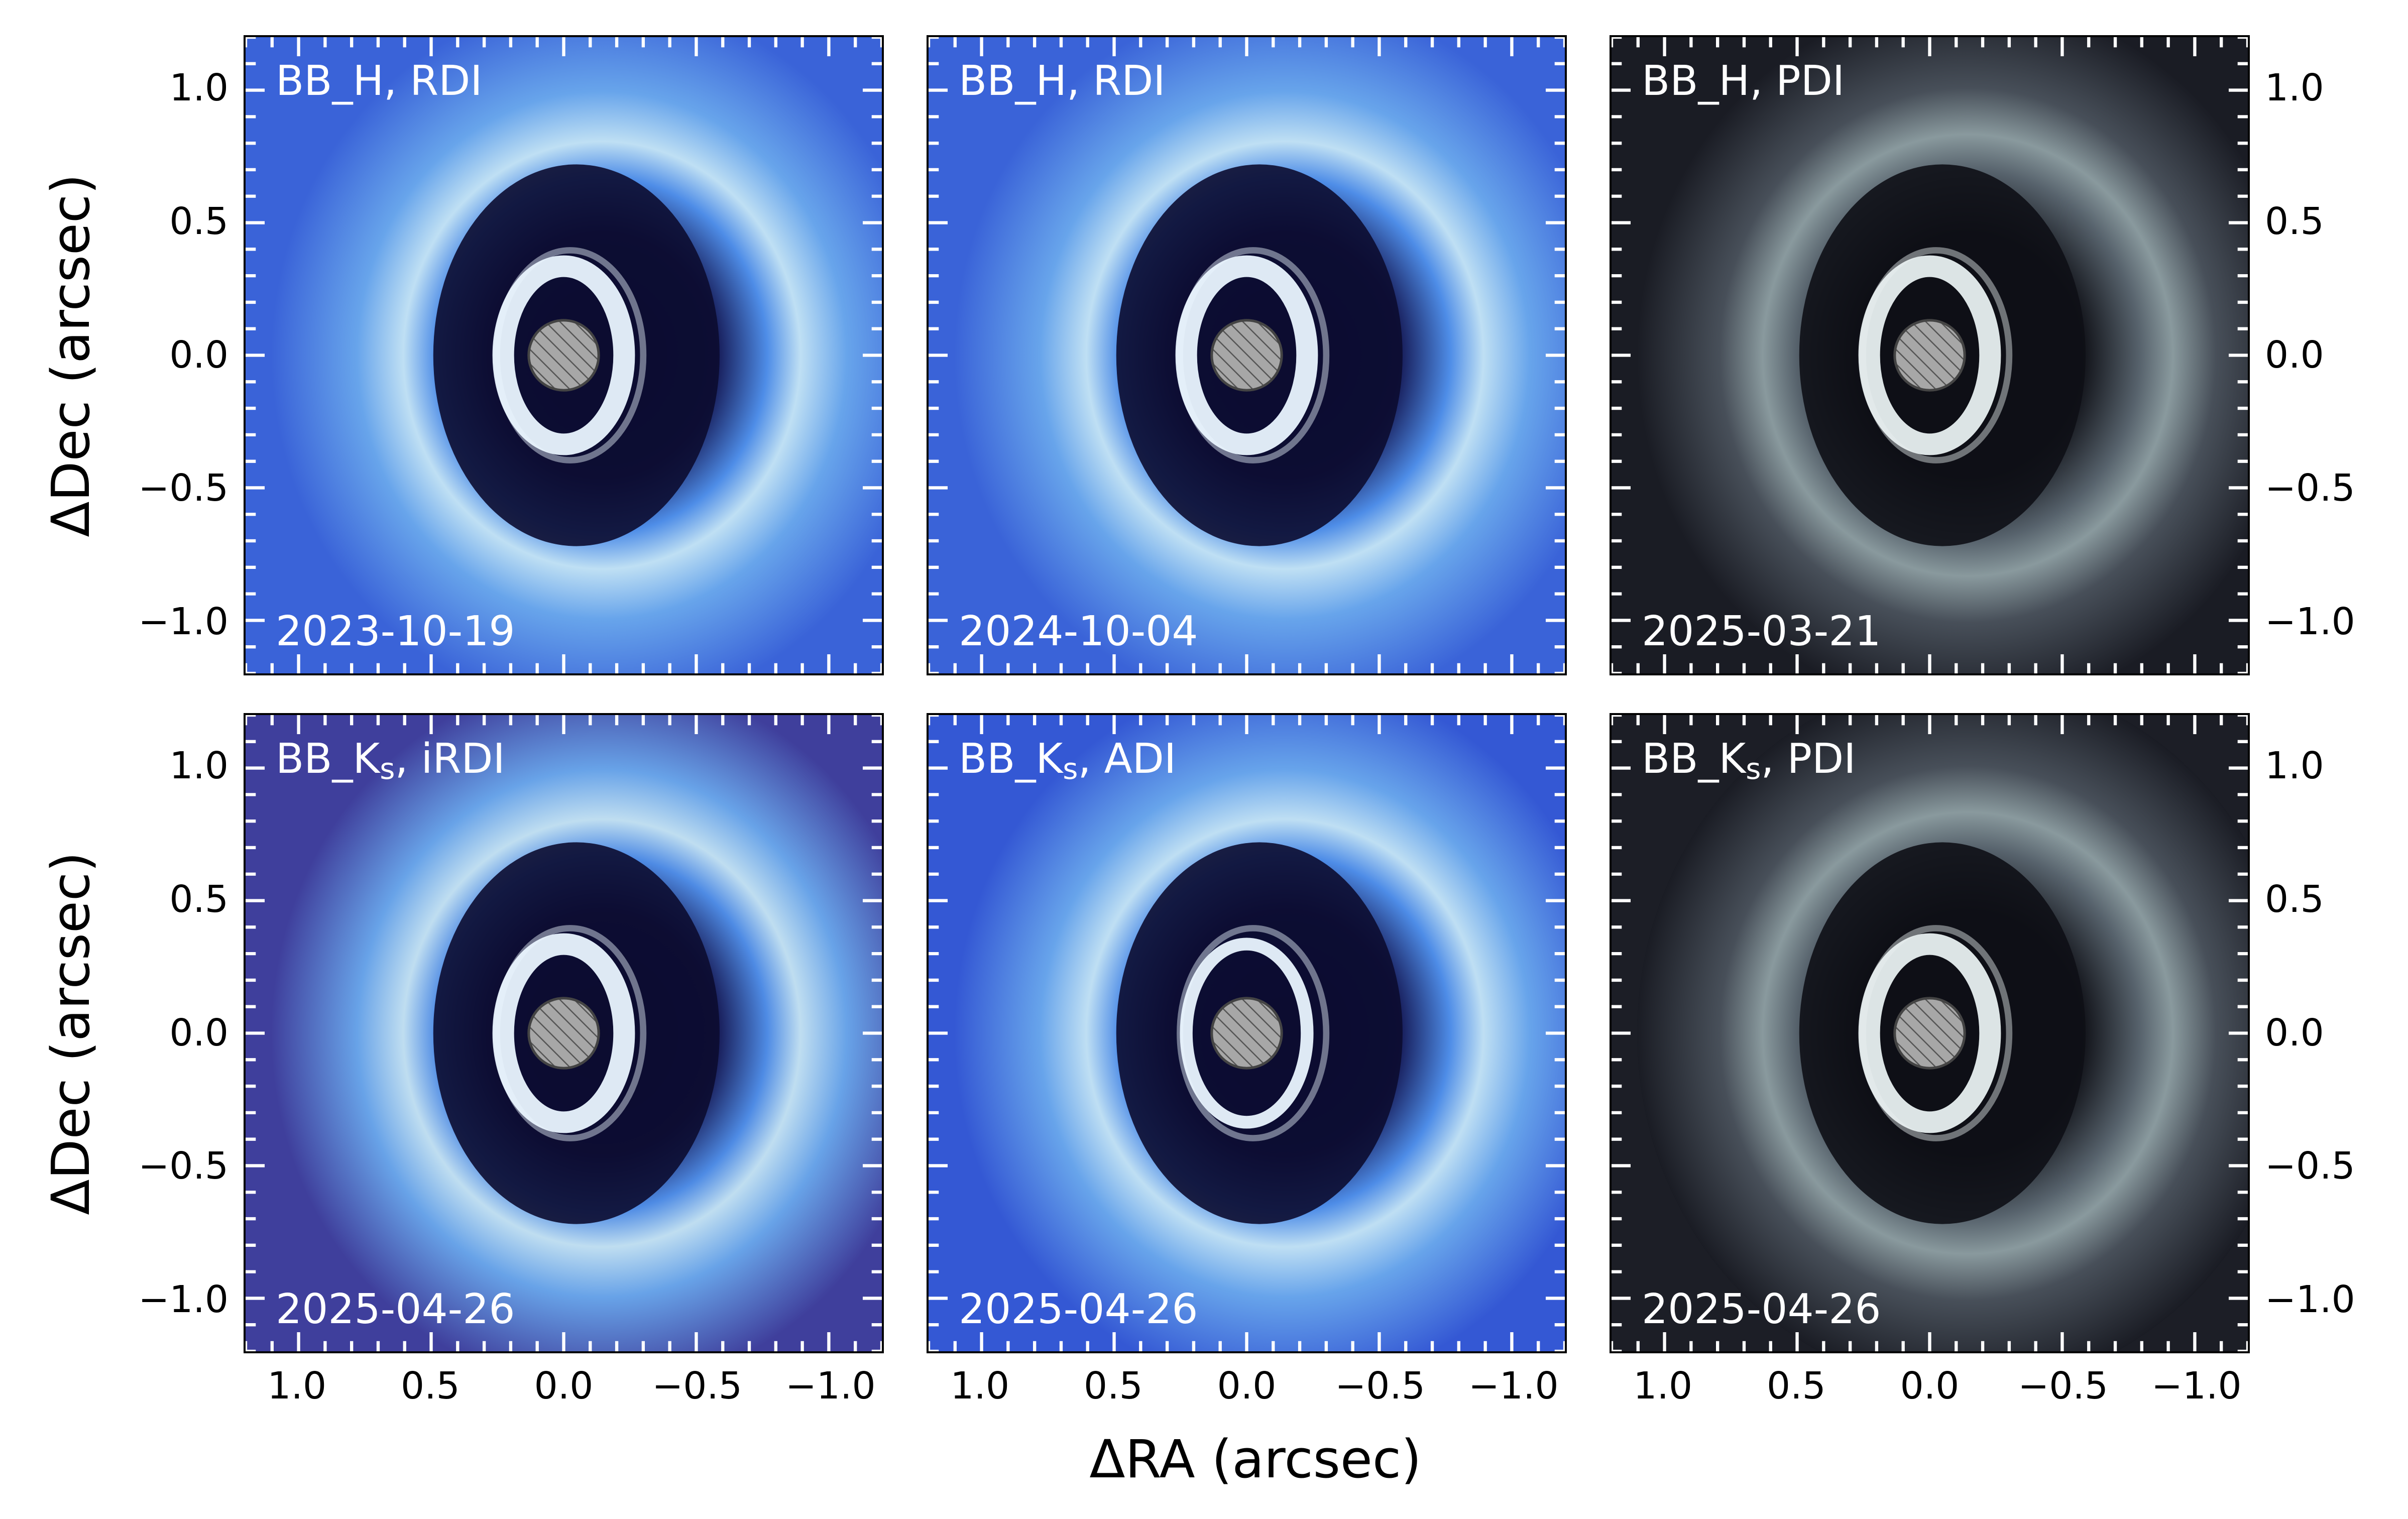  I want to click on image-panel-2: BB_H, RDI 2024-10-04, so click(1247, 355).